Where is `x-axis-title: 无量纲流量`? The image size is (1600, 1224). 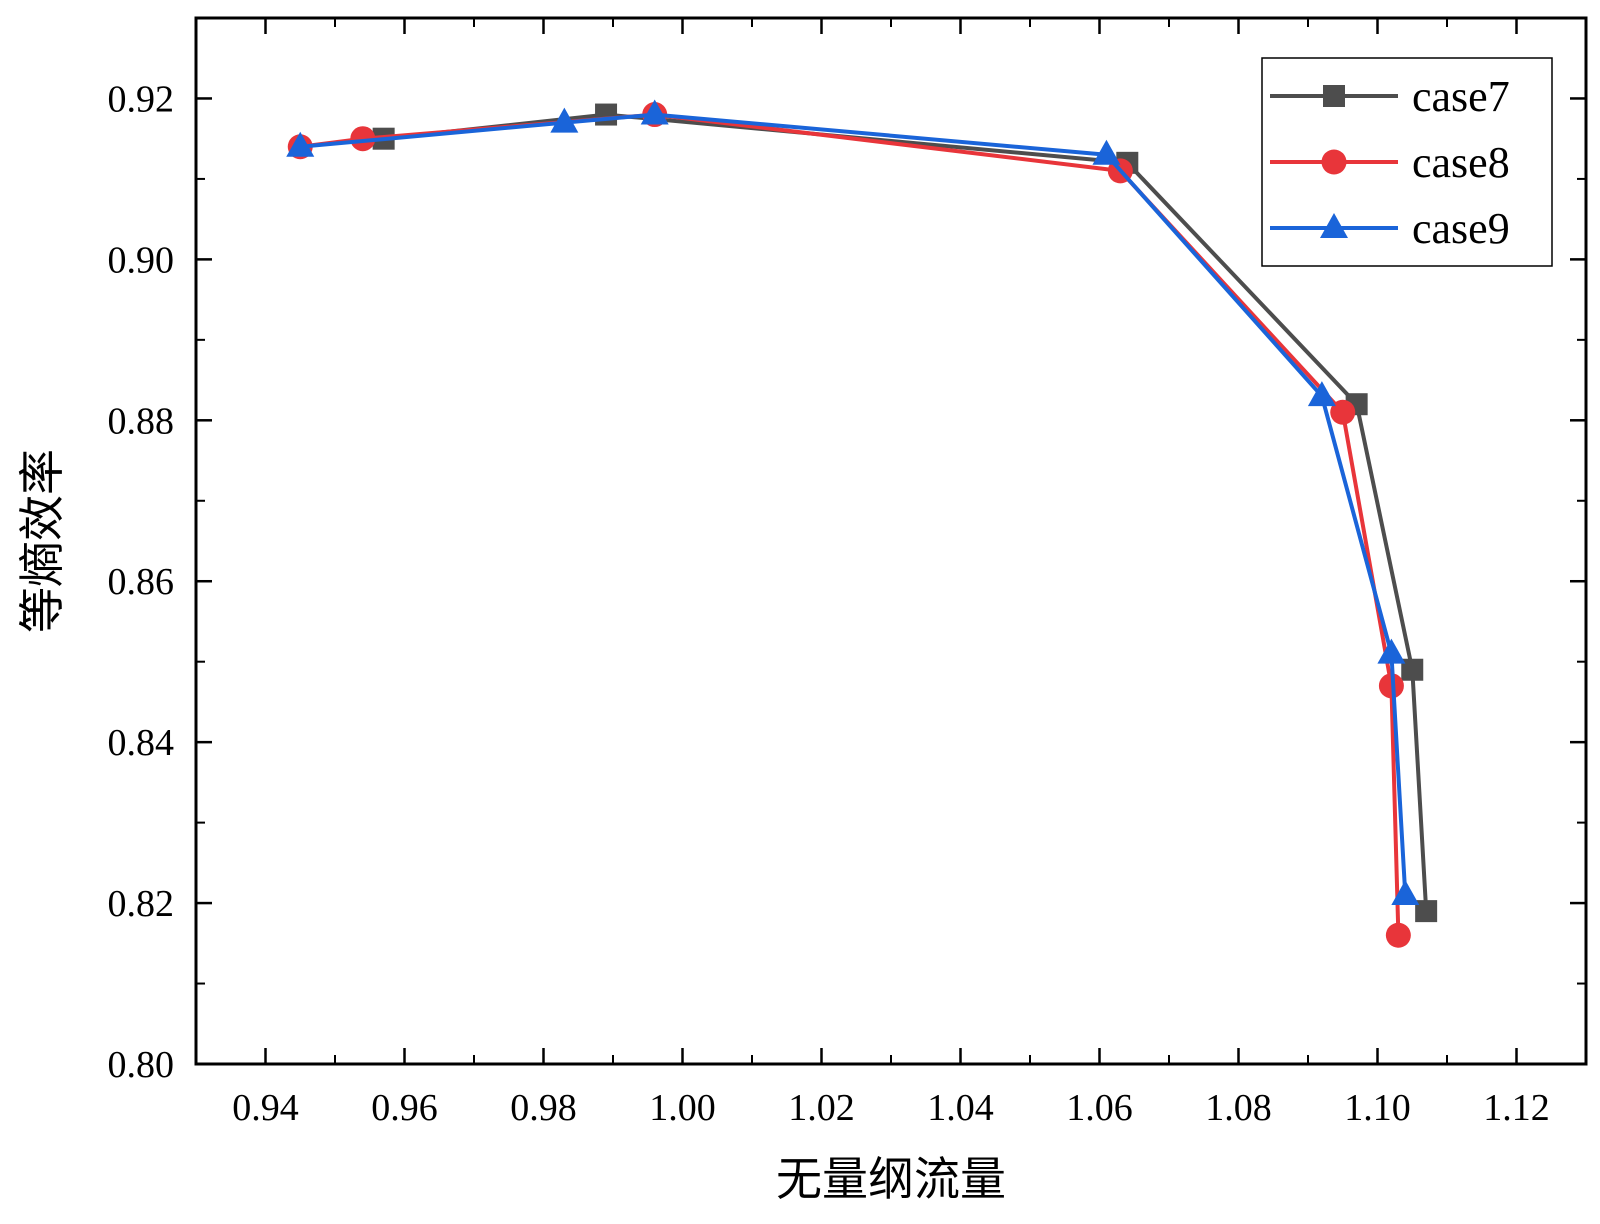 x-axis-title: 无量纲流量 is located at coordinates (891, 1179).